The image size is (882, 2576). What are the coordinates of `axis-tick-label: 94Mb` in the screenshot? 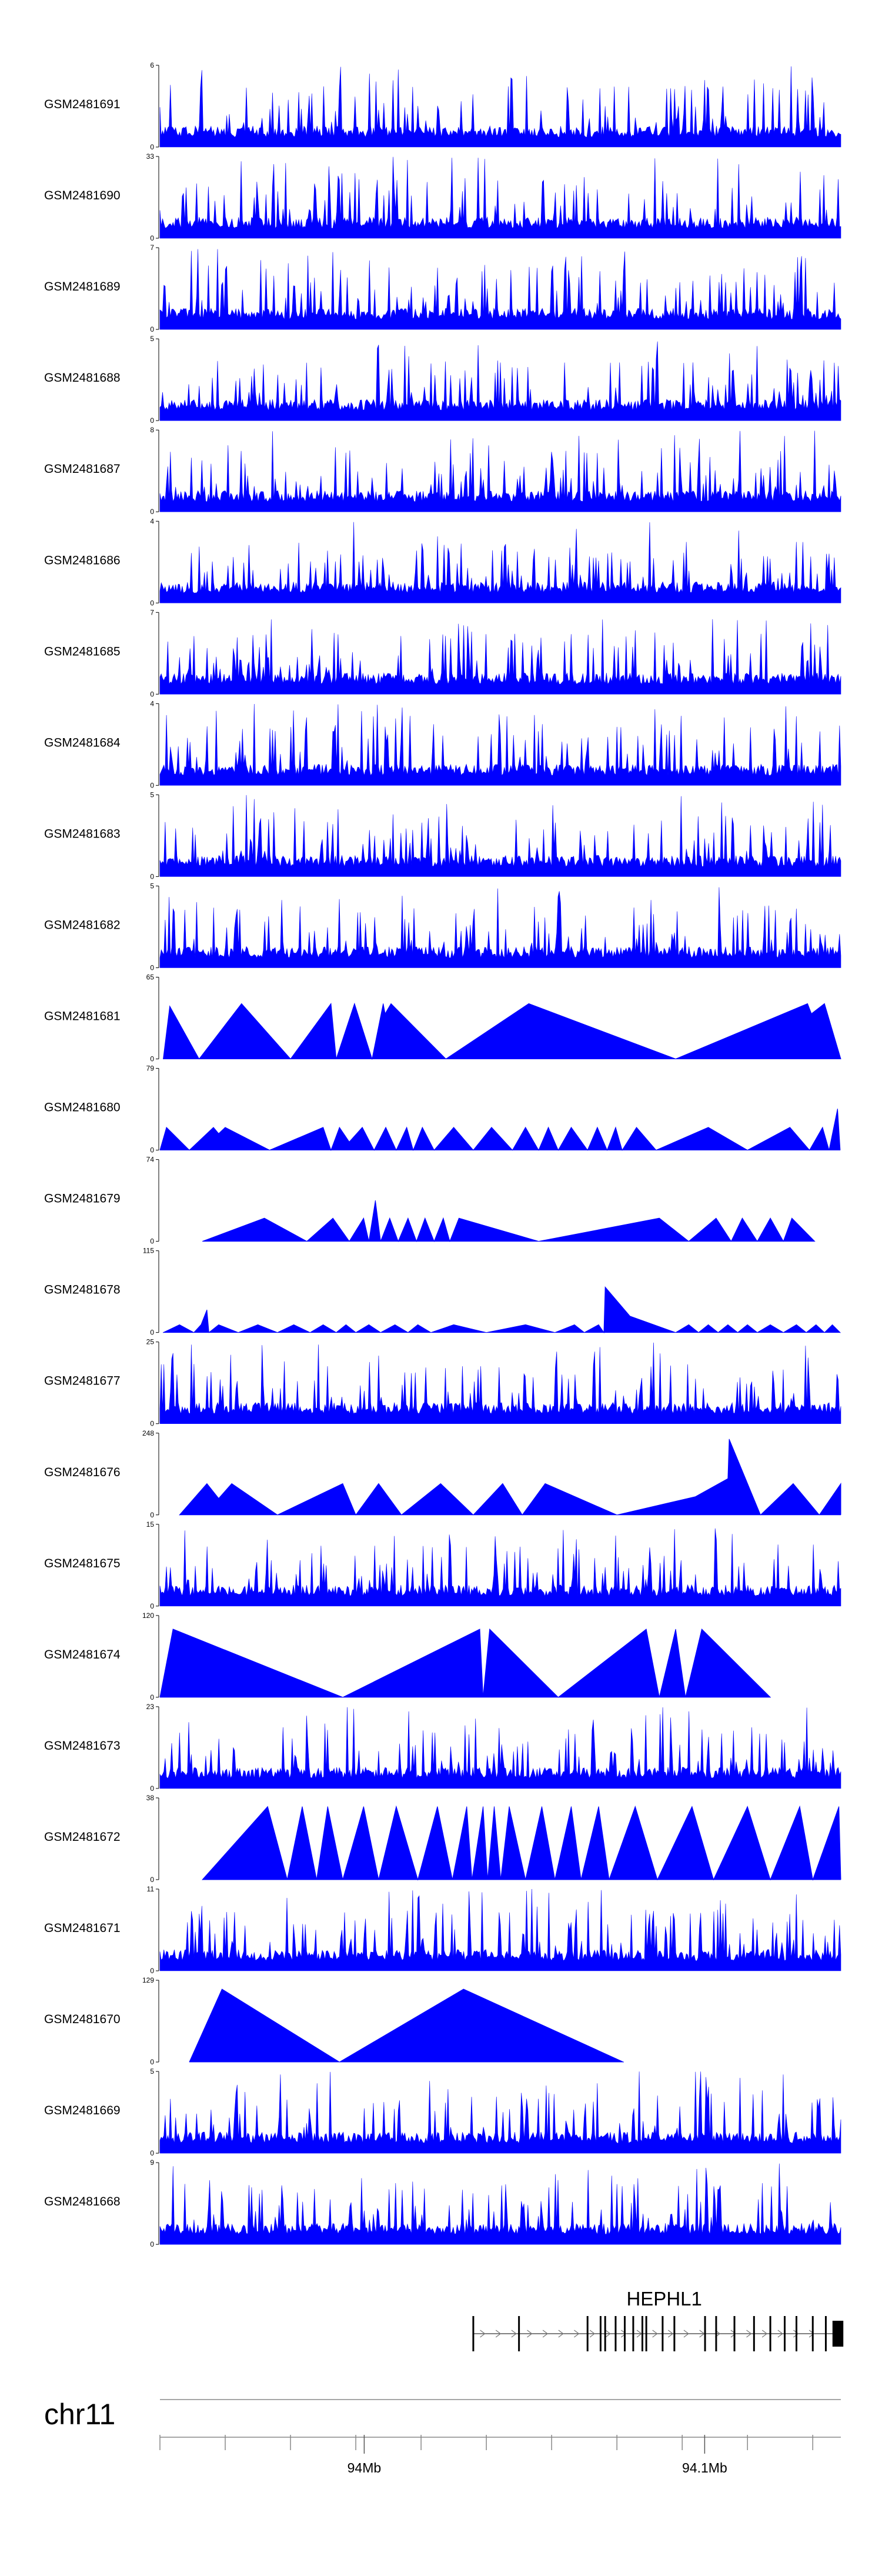 It's located at (365, 2467).